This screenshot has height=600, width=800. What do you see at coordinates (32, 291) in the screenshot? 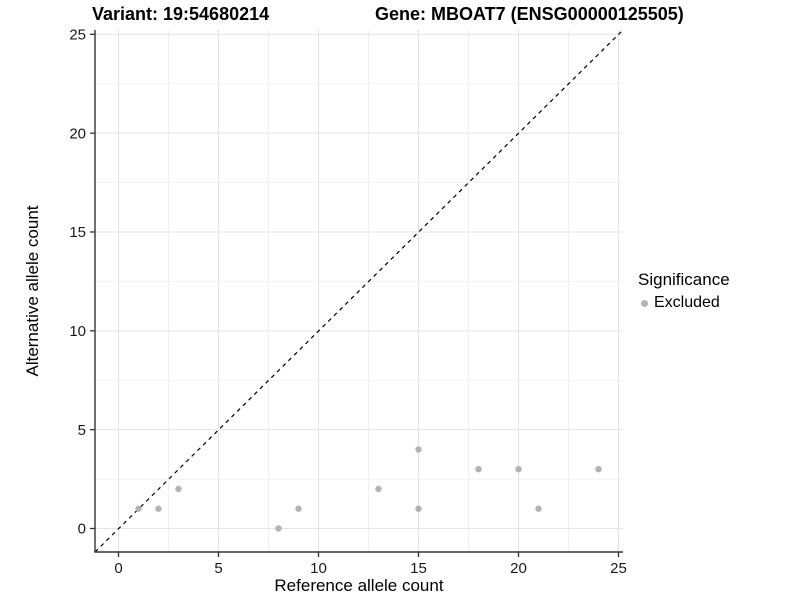
I see `y-axis-title: Alternative allele count` at bounding box center [32, 291].